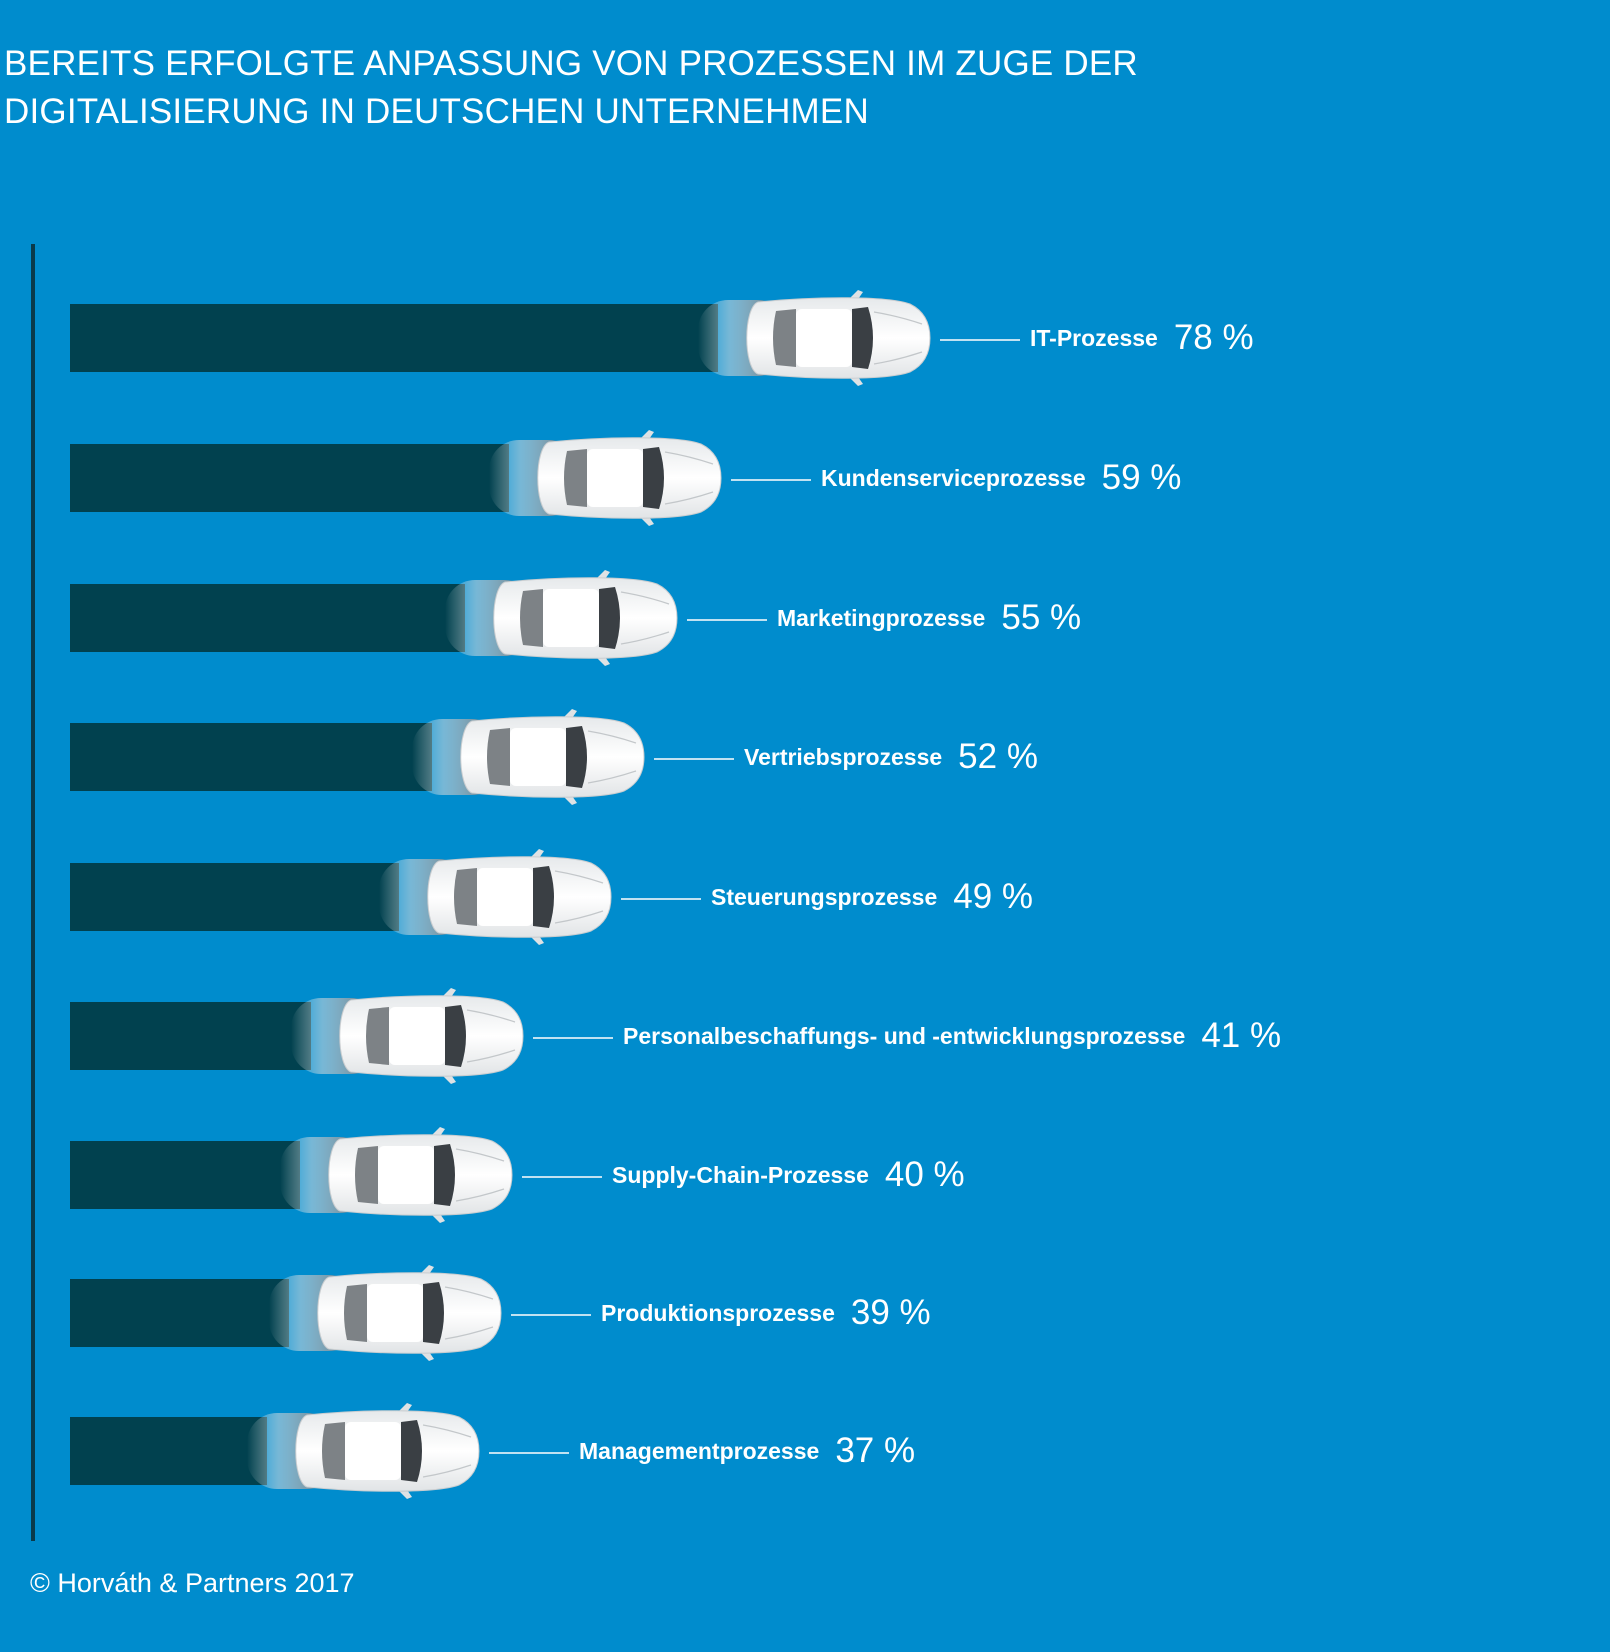 Image resolution: width=1610 pixels, height=1652 pixels. What do you see at coordinates (492, 1451) in the screenshot?
I see `bar-row: Managementprozesse 37 %` at bounding box center [492, 1451].